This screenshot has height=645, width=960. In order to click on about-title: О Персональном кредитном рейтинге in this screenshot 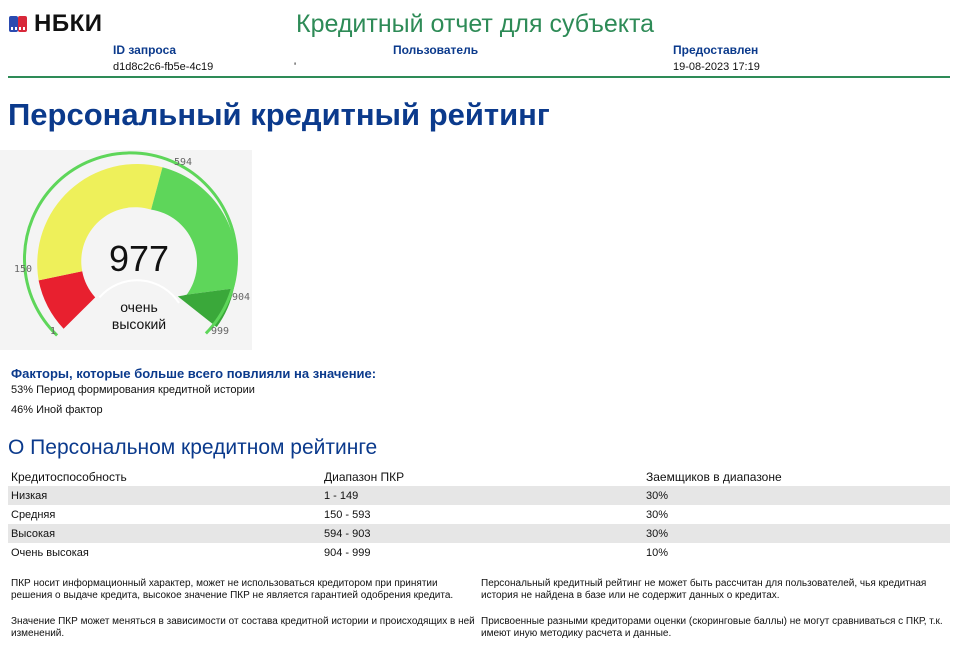, I will do `click(193, 447)`.